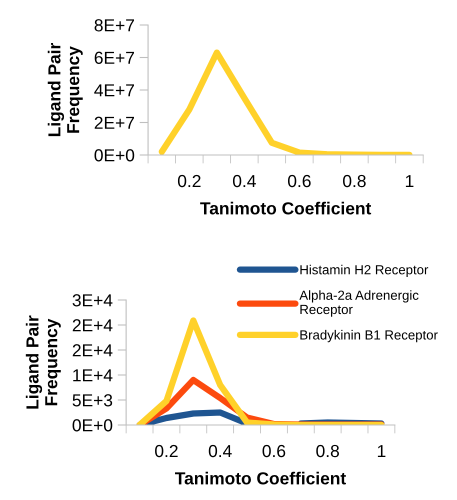 This screenshot has height=500, width=457. I want to click on y-tick-label: 4E+7, so click(114, 90).